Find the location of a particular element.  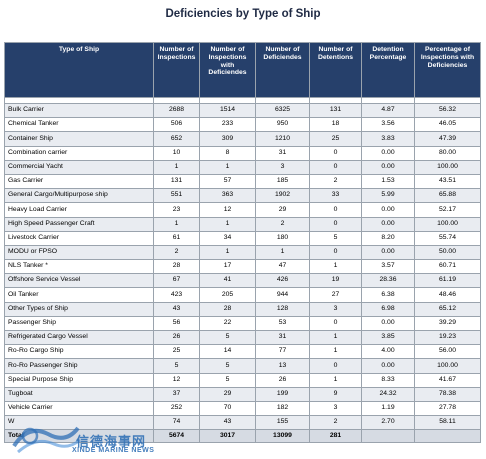

value-cell: 155 is located at coordinates (282, 423).